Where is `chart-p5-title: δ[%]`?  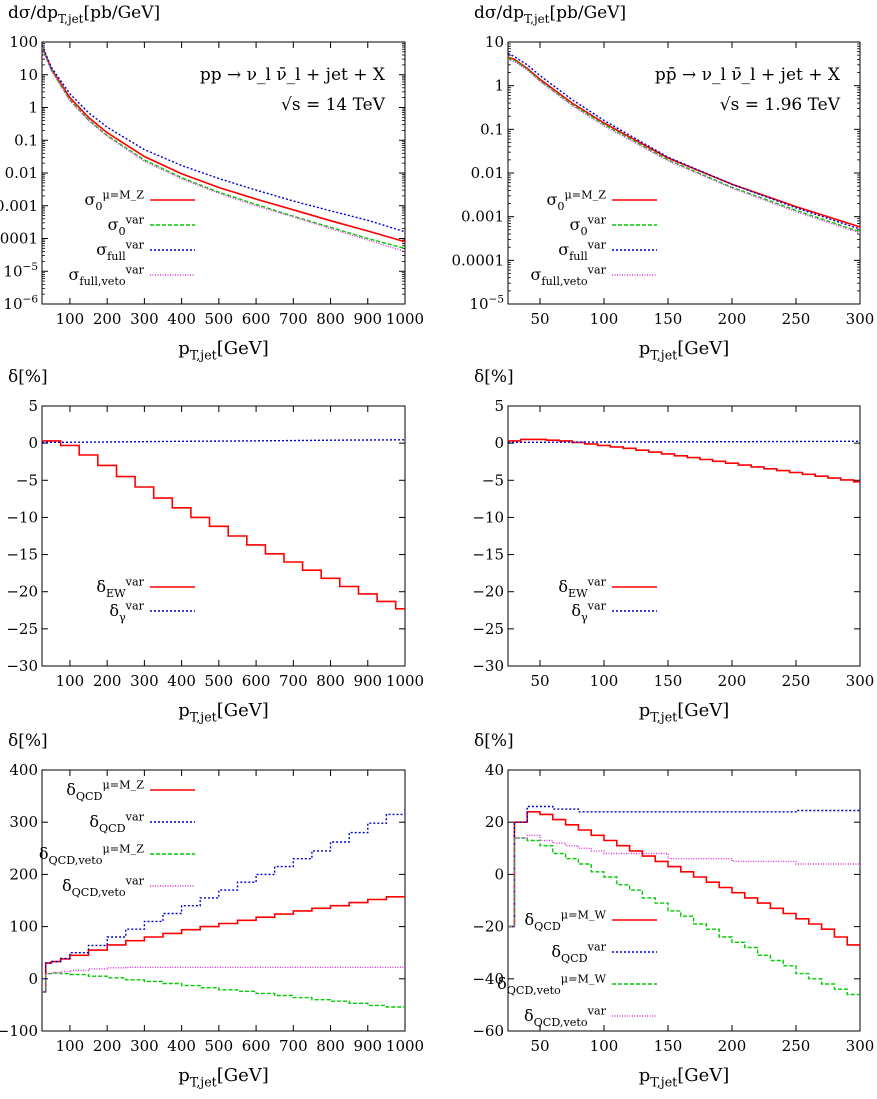
chart-p5-title: δ[%] is located at coordinates (28, 741).